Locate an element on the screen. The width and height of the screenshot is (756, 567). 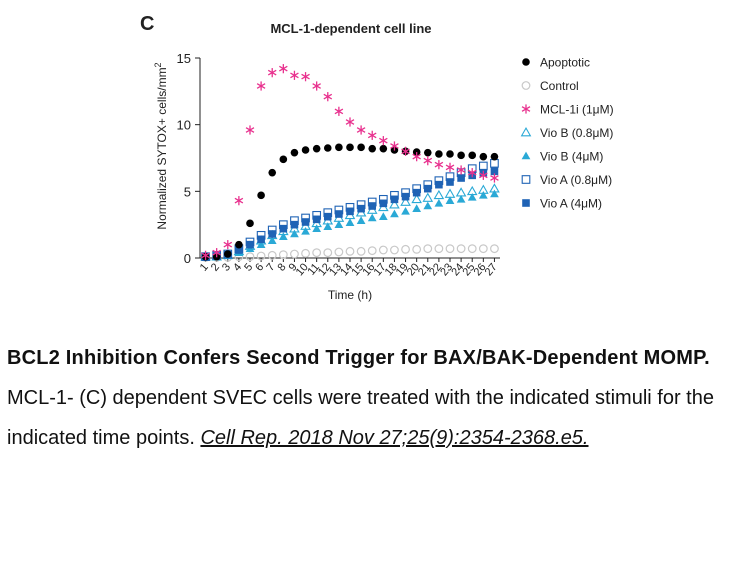
x-tick-label: 7 is located at coordinates (270, 267).